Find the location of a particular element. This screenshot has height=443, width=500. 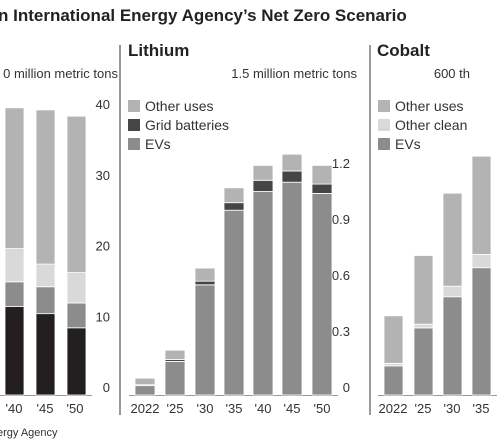

panel-title: Lithium is located at coordinates (158, 50).